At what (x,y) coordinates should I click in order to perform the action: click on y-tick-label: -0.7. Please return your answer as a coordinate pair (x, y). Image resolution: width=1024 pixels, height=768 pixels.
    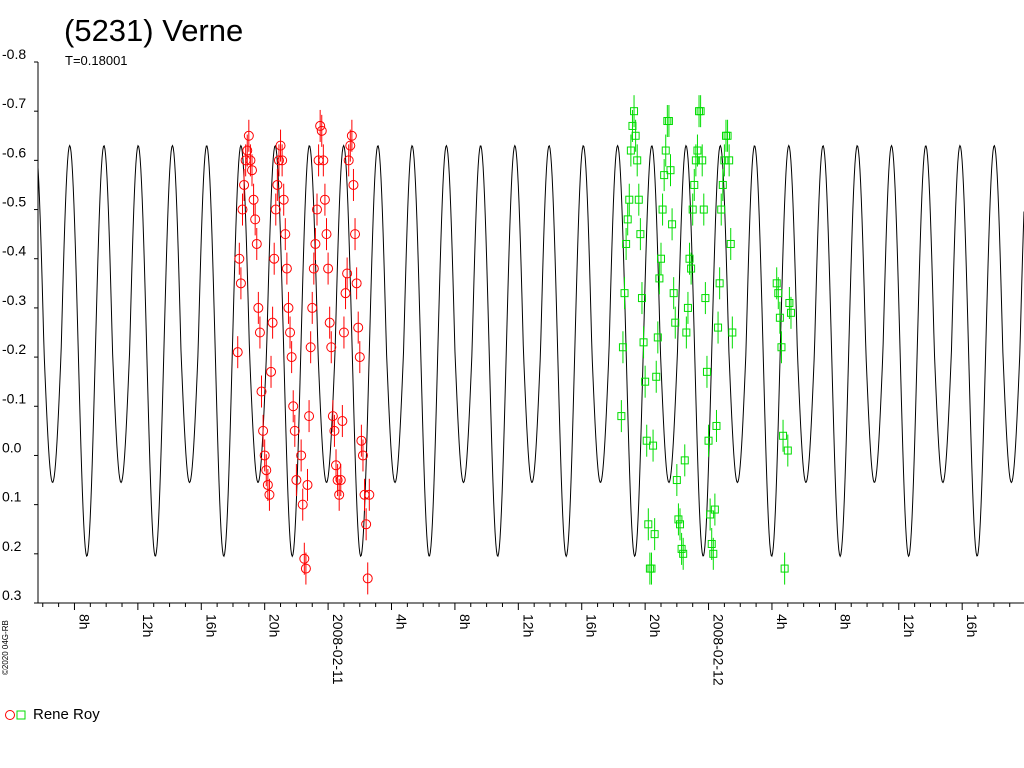
    Looking at the image, I should click on (14, 103).